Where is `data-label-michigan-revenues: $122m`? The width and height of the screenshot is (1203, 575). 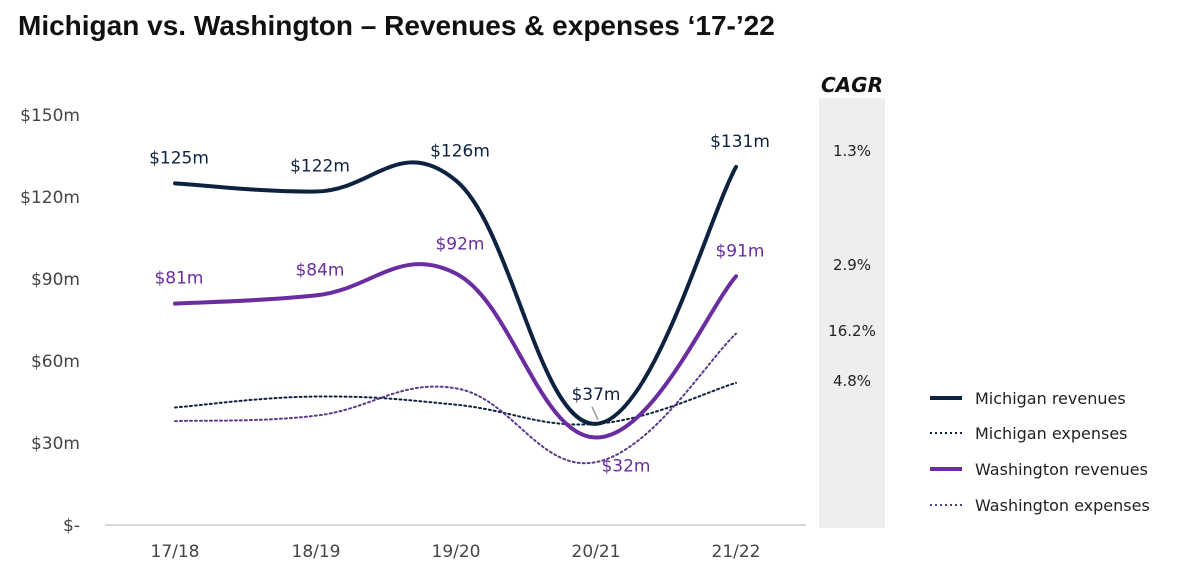 data-label-michigan-revenues: $122m is located at coordinates (320, 167).